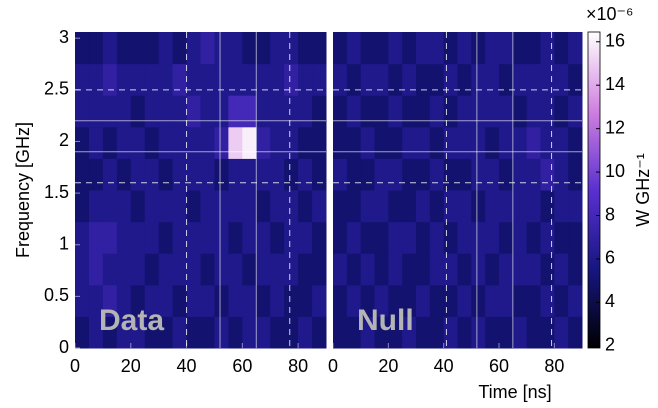  Describe the element at coordinates (499, 366) in the screenshot. I see `x-tick-label: 60` at that location.